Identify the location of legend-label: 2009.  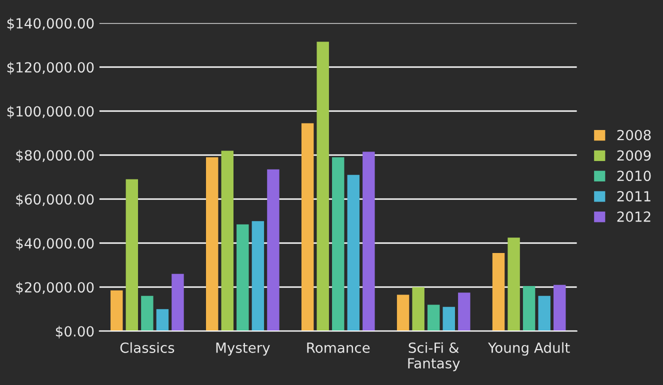
(634, 155).